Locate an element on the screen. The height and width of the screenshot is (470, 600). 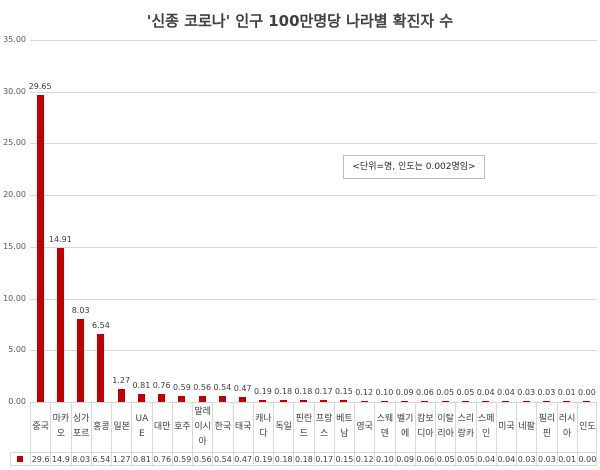
data-label: 8.03 is located at coordinates (80, 310).